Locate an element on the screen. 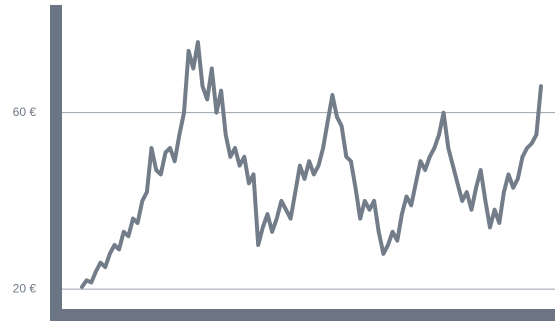  x-axis is located at coordinates (302, 315).